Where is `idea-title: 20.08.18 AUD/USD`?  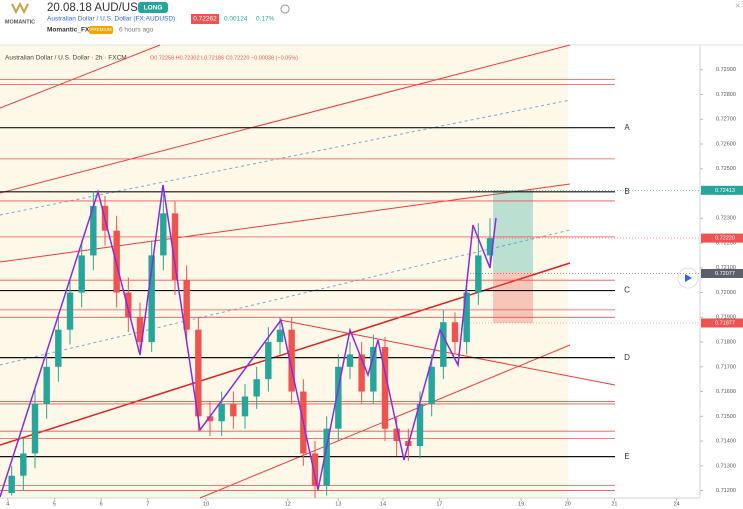
idea-title: 20.08.18 AUD/USD is located at coordinates (96, 8).